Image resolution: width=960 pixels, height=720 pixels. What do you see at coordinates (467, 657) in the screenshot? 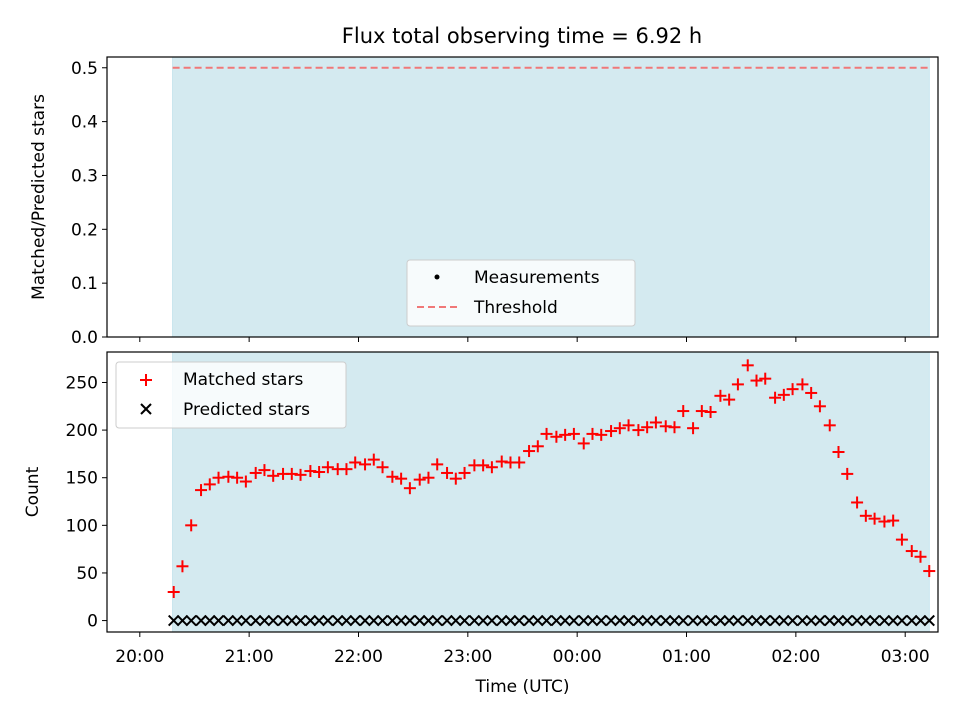
I see `bottom-x-tick-label: 23:00` at bounding box center [467, 657].